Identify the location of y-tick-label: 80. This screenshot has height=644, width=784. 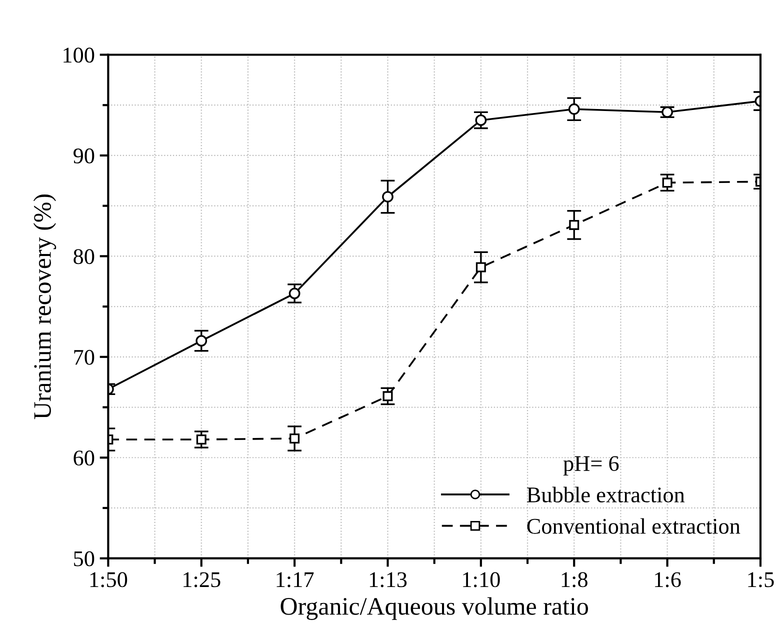
(84, 256).